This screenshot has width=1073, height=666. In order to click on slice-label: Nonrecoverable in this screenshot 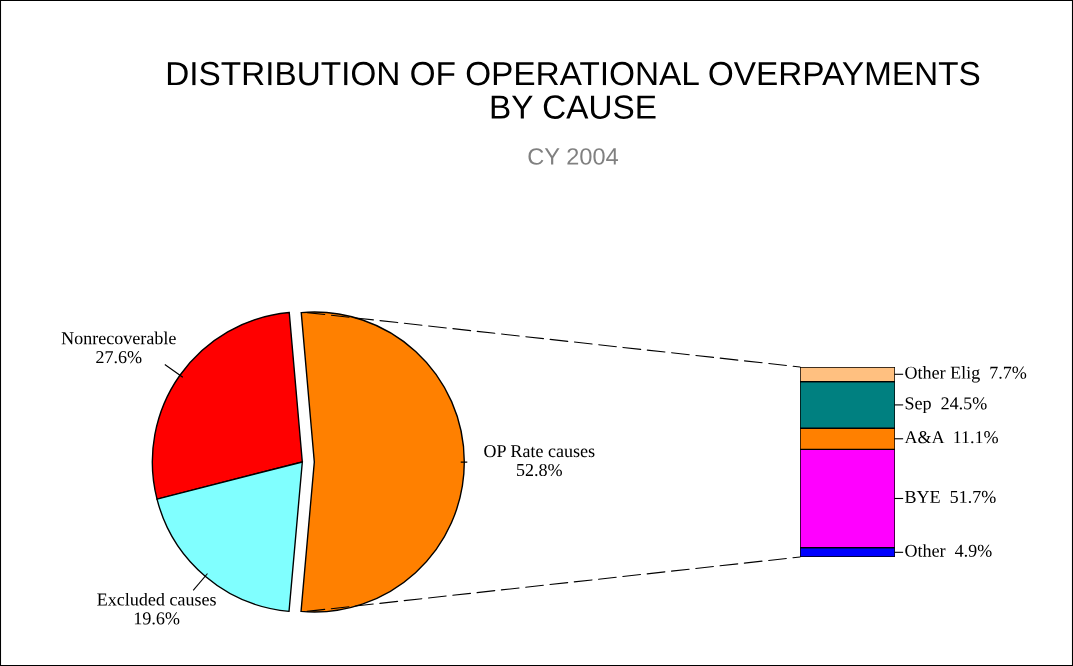, I will do `click(118, 338)`.